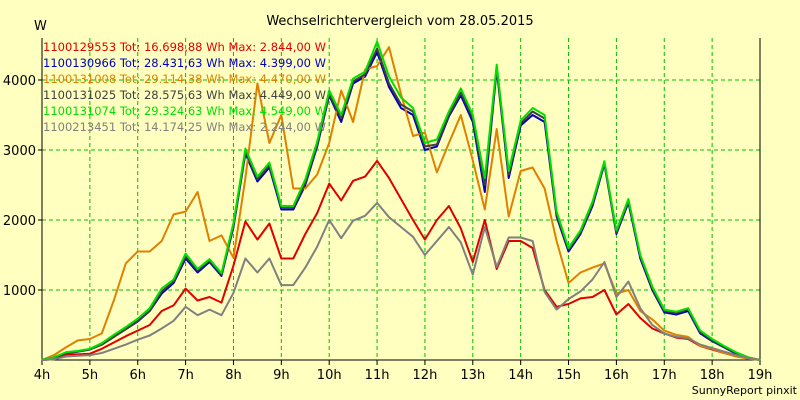  Describe the element at coordinates (712, 375) in the screenshot. I see `x-tick-label: 18h` at that location.